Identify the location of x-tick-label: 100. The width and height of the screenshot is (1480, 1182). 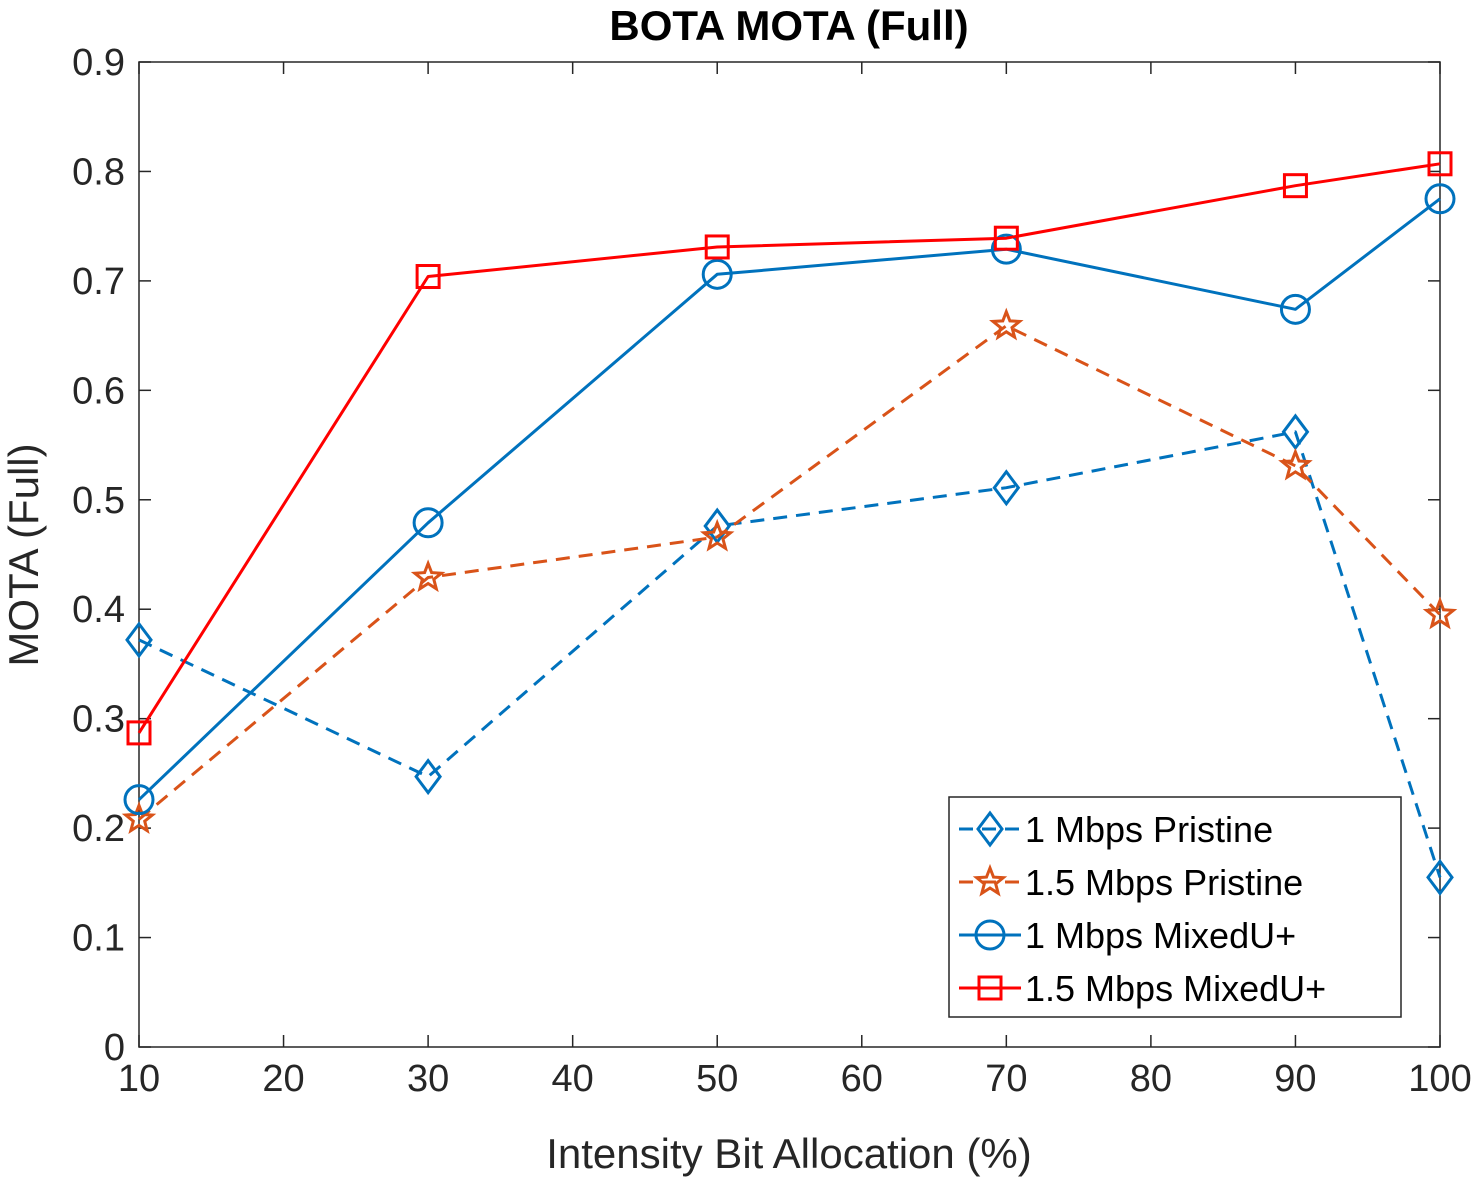
(1439, 1079).